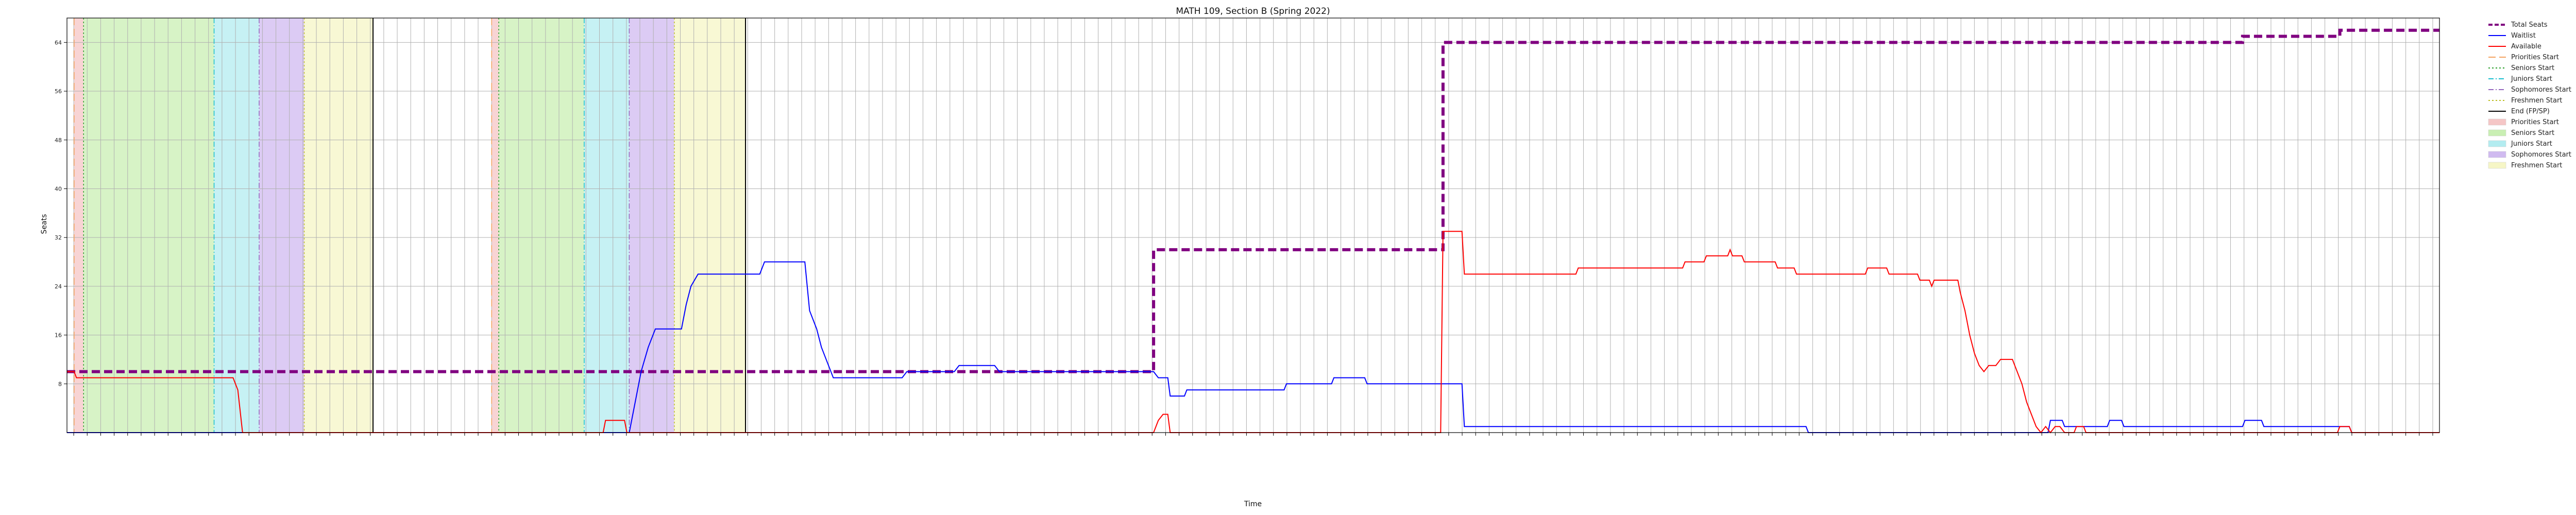  I want to click on y-tick-label-6: 56, so click(59, 91).